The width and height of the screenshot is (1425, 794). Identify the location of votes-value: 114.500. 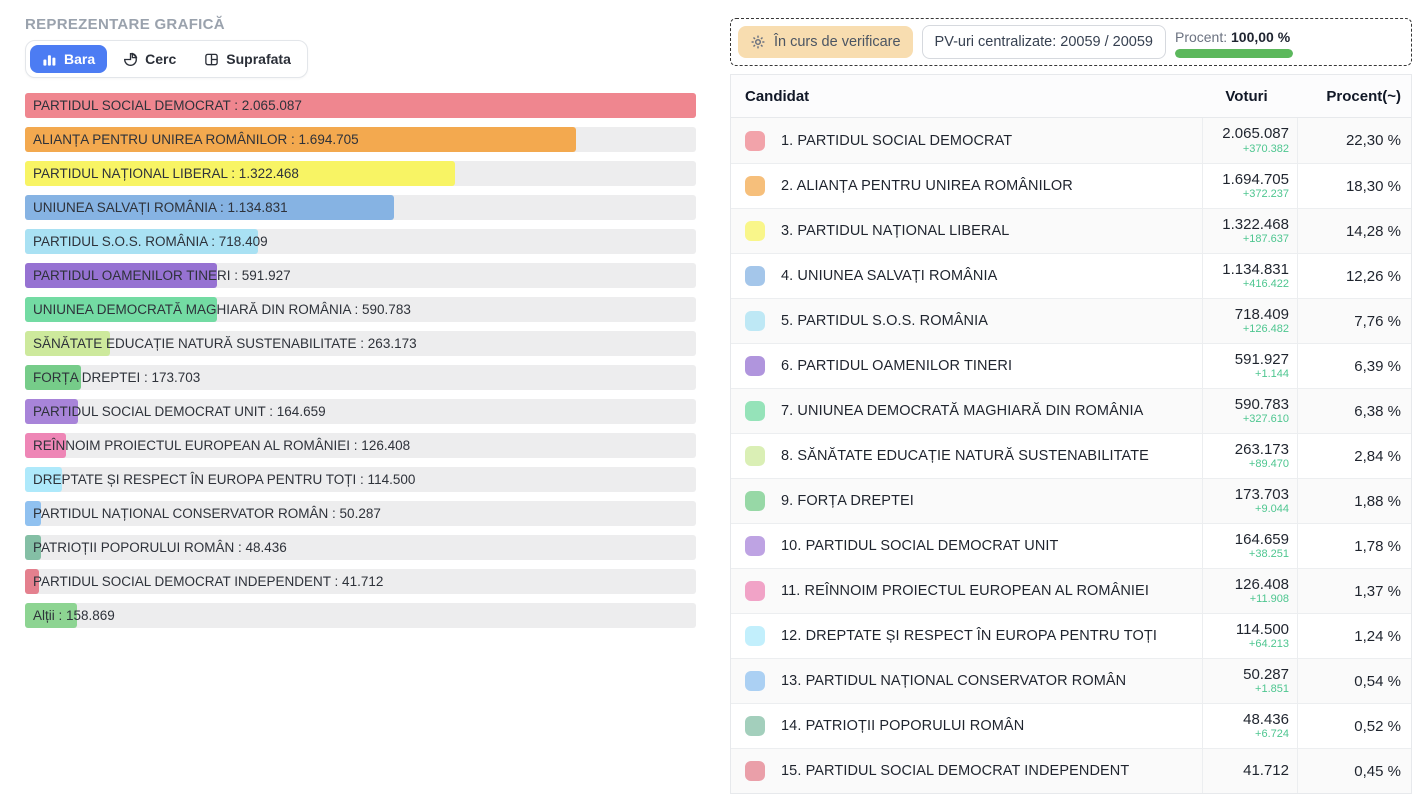
(1262, 629).